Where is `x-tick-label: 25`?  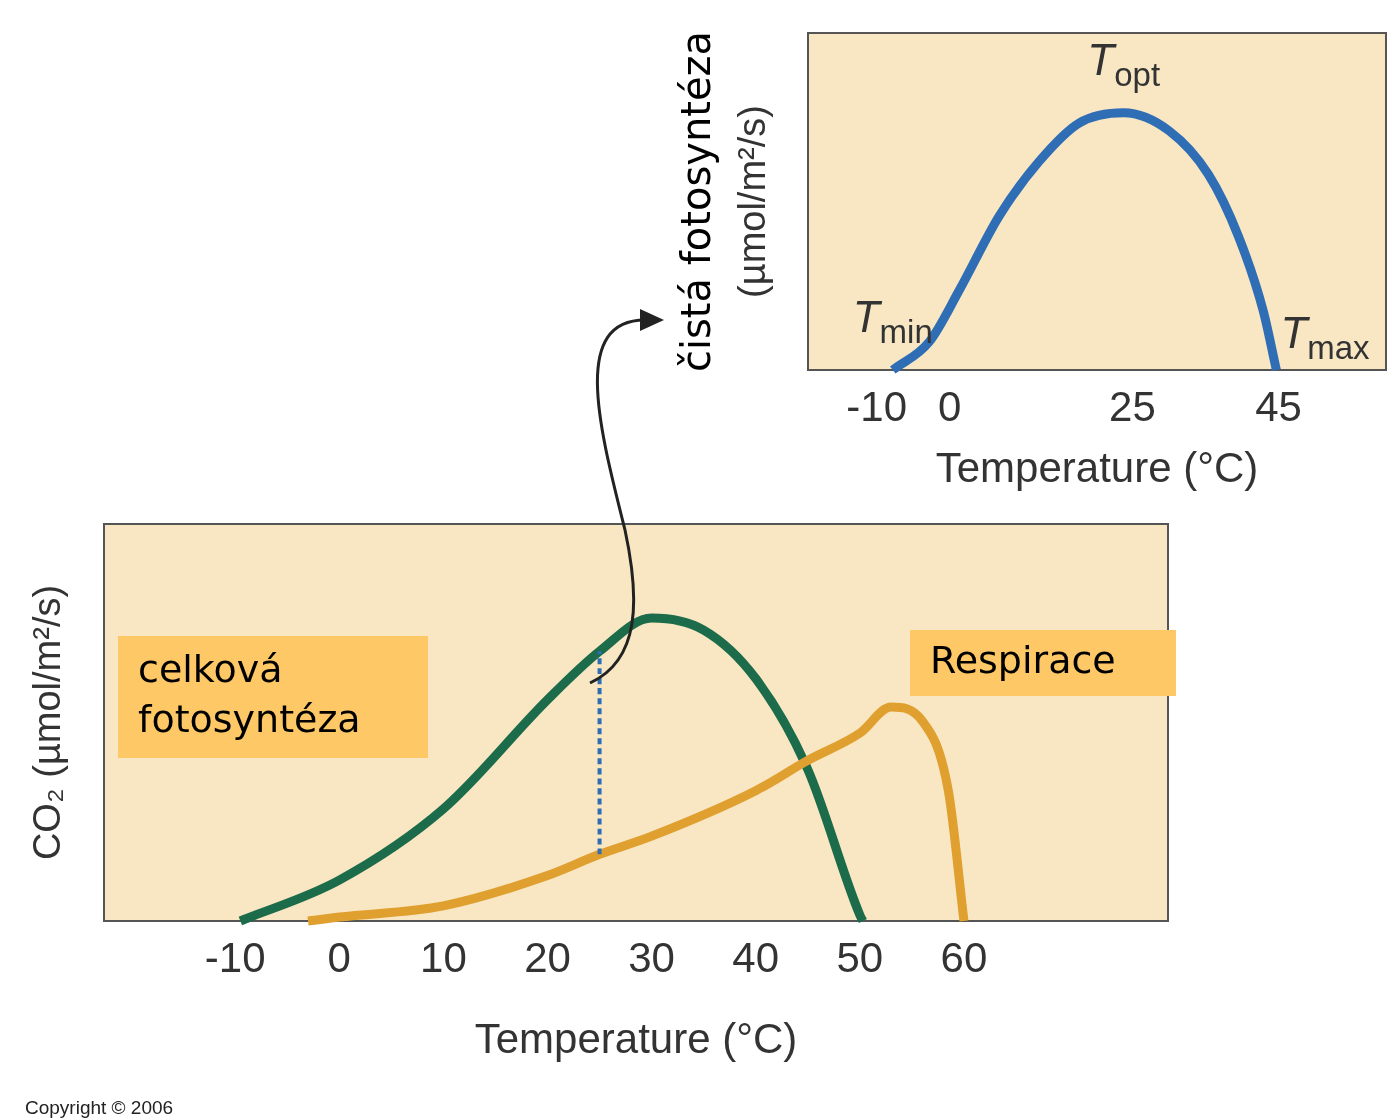
x-tick-label: 25 is located at coordinates (1132, 406).